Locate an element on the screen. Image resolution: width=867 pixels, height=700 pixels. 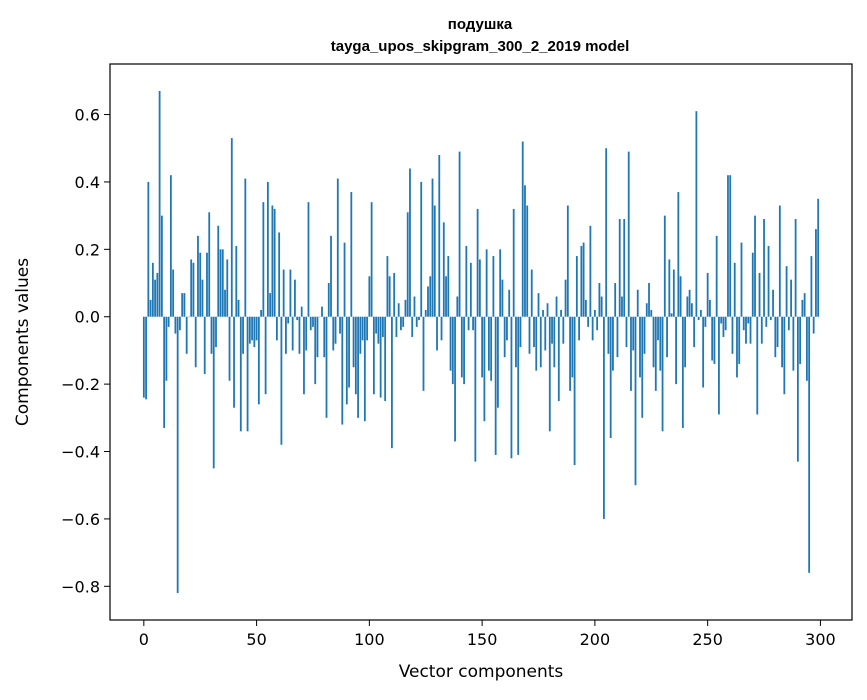
x-tick-label: 50 is located at coordinates (256, 639).